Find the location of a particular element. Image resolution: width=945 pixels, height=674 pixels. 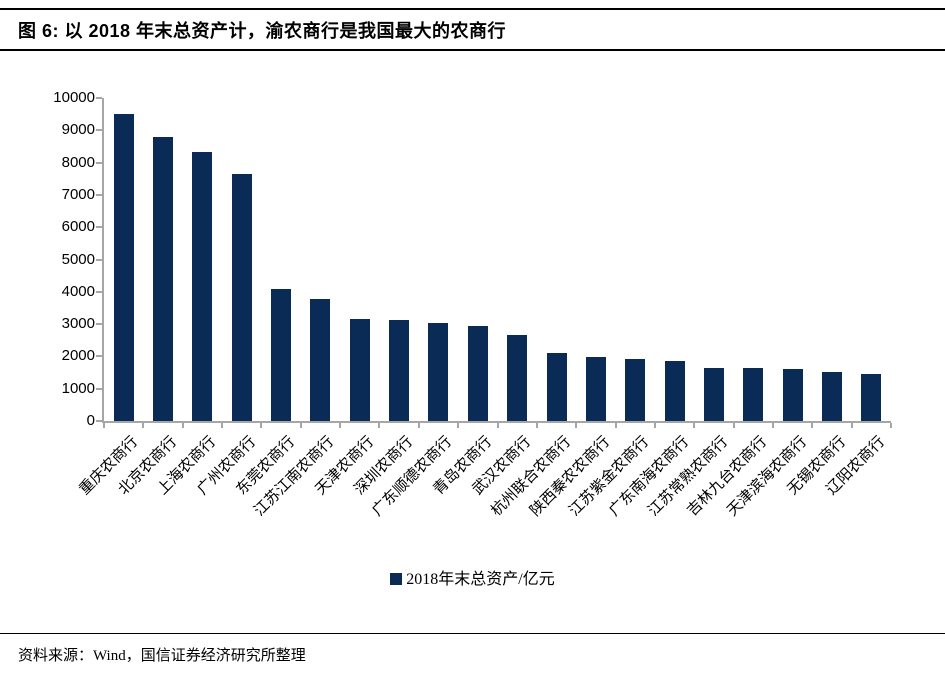

y-tick-label: 0 is located at coordinates (90, 420).